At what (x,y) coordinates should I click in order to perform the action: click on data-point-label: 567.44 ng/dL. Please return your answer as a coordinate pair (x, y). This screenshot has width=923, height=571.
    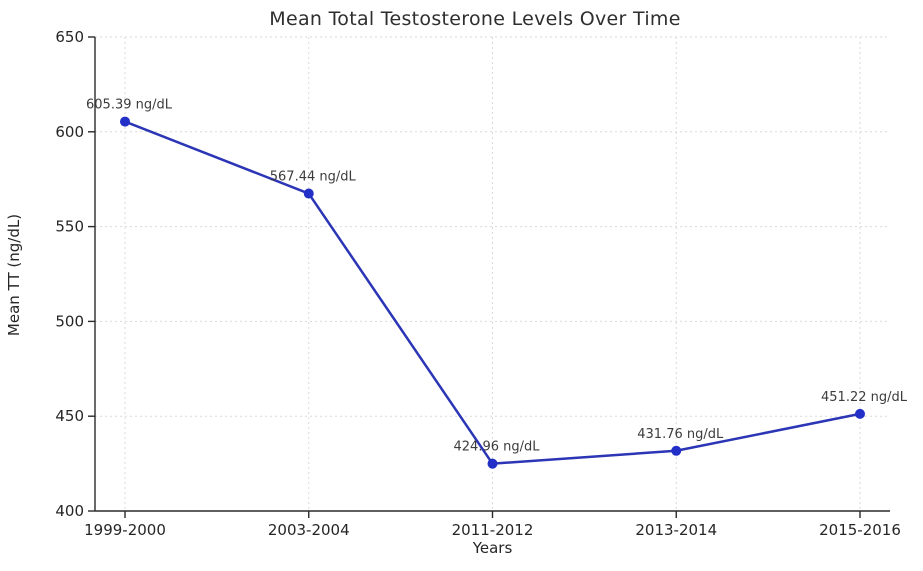
    Looking at the image, I should click on (313, 177).